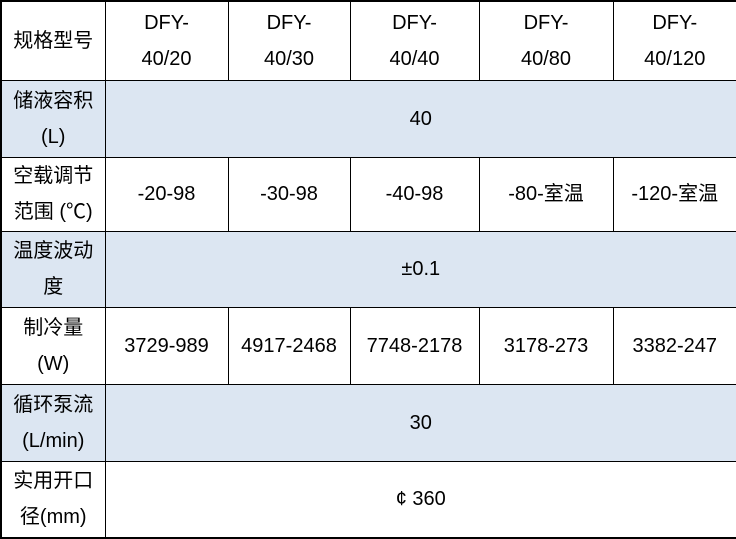  Describe the element at coordinates (420, 269) in the screenshot. I see `merged-value-cell: ±0.1` at that location.